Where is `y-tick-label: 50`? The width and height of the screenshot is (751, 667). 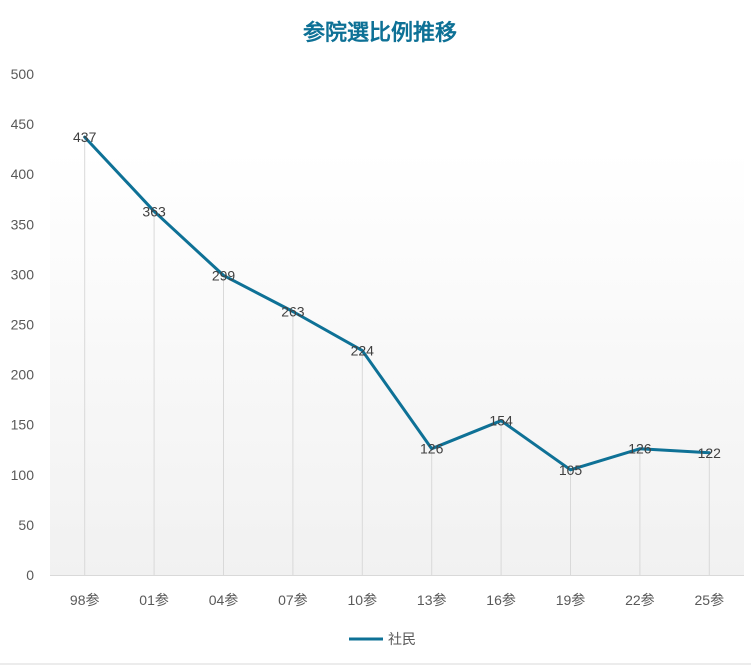 y-tick-label: 50 is located at coordinates (26, 525).